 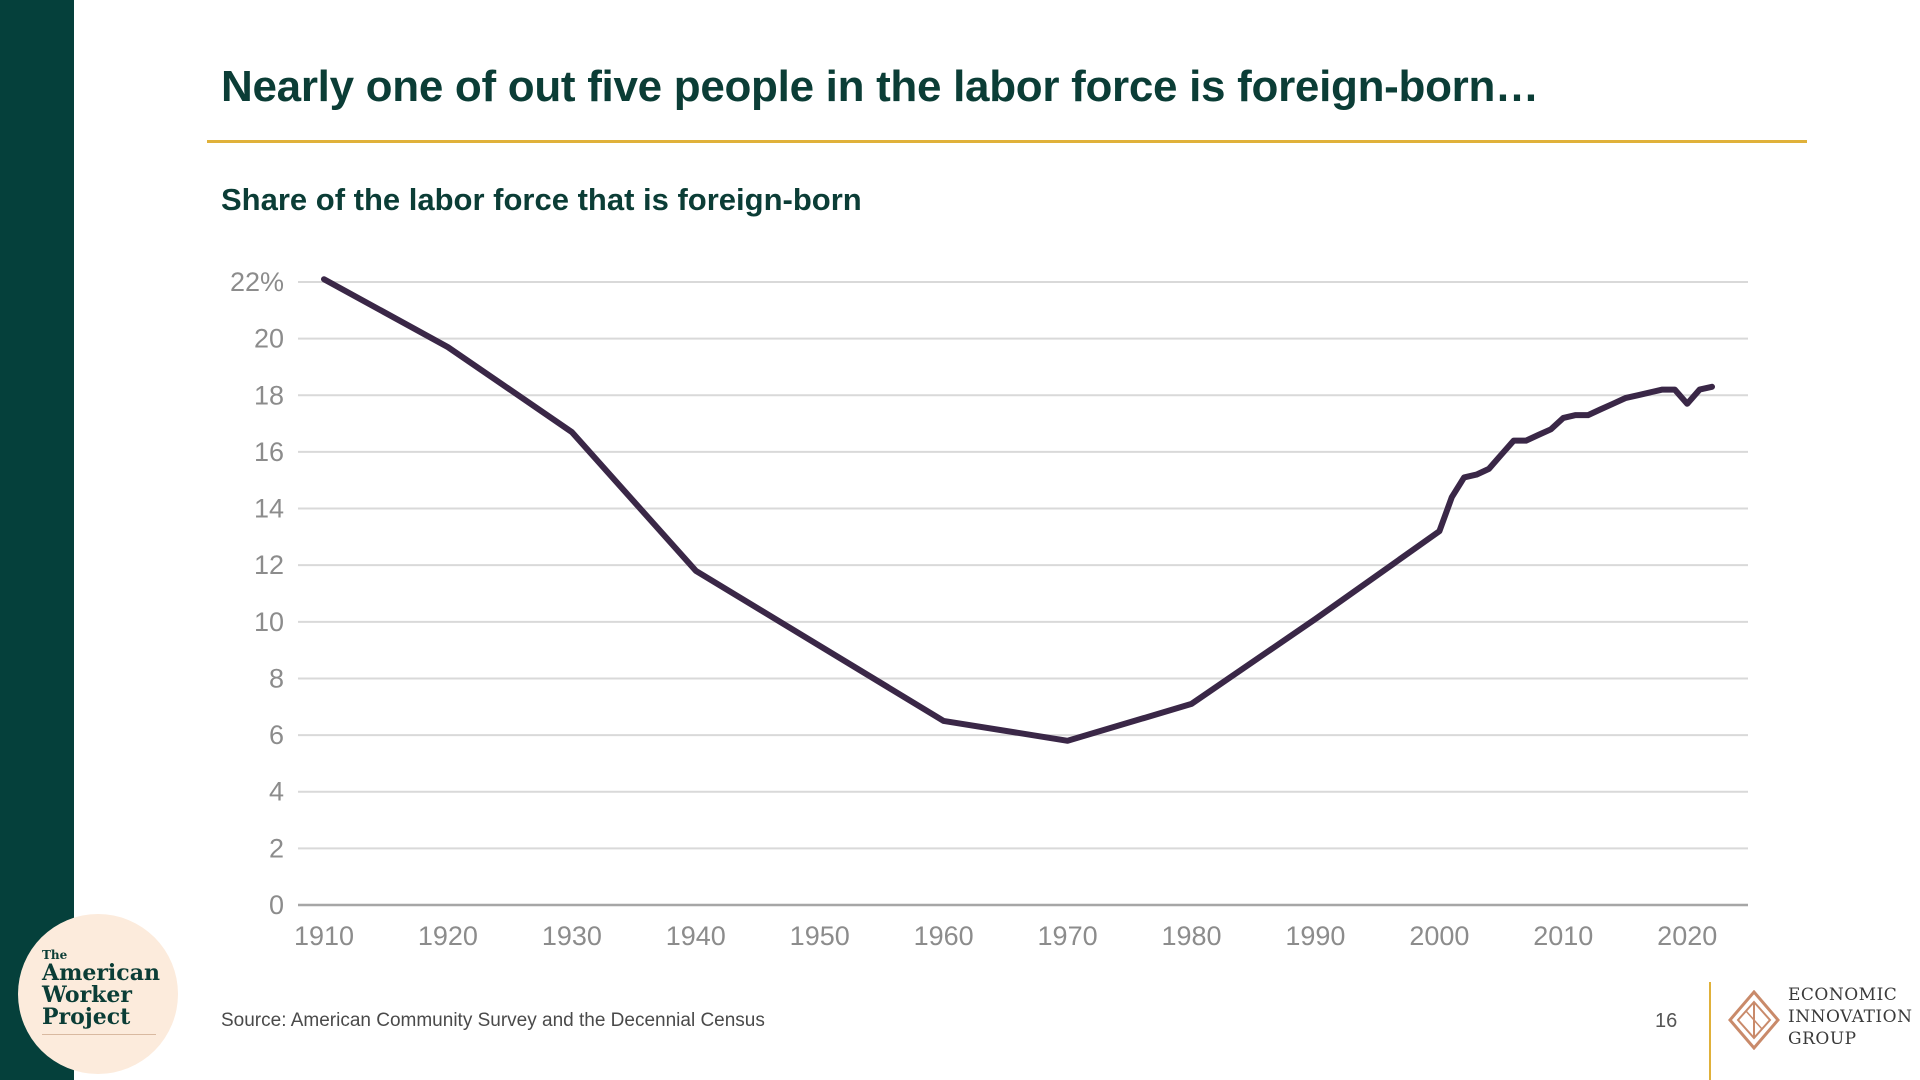 I want to click on x-tick-label: 1940, so click(x=696, y=936).